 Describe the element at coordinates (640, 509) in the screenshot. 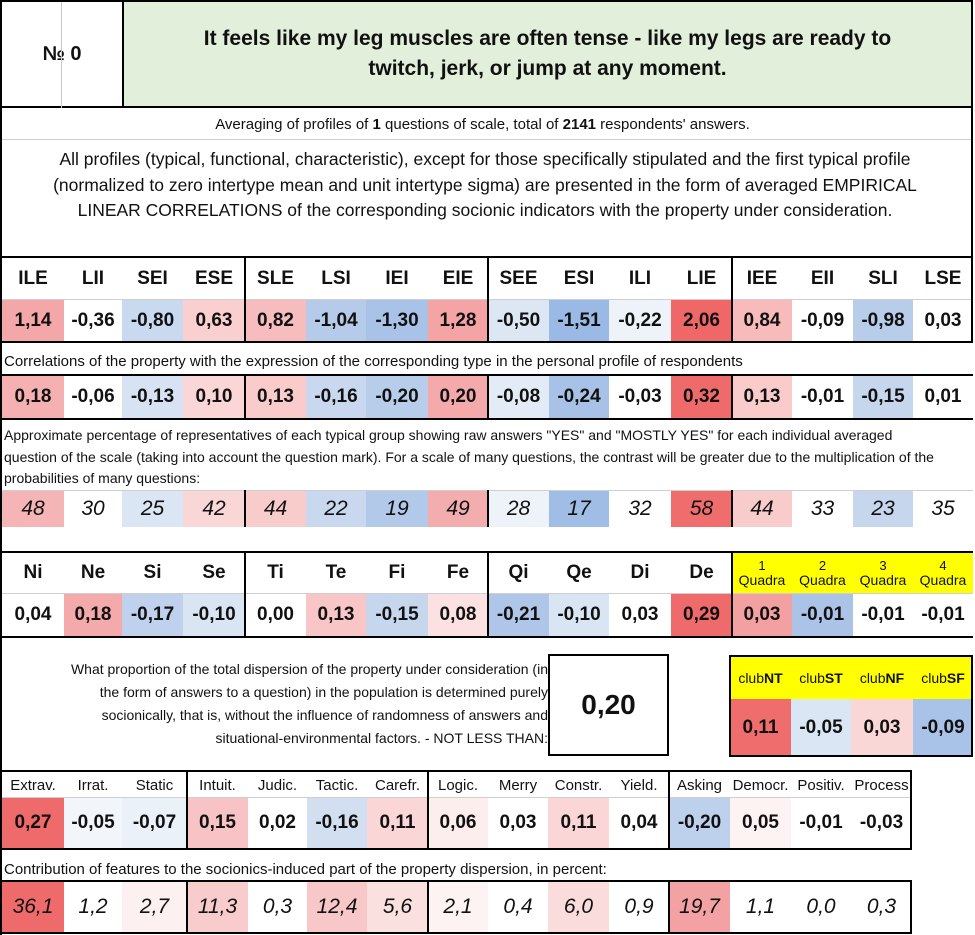

I see `type-percentage-value: 32` at that location.